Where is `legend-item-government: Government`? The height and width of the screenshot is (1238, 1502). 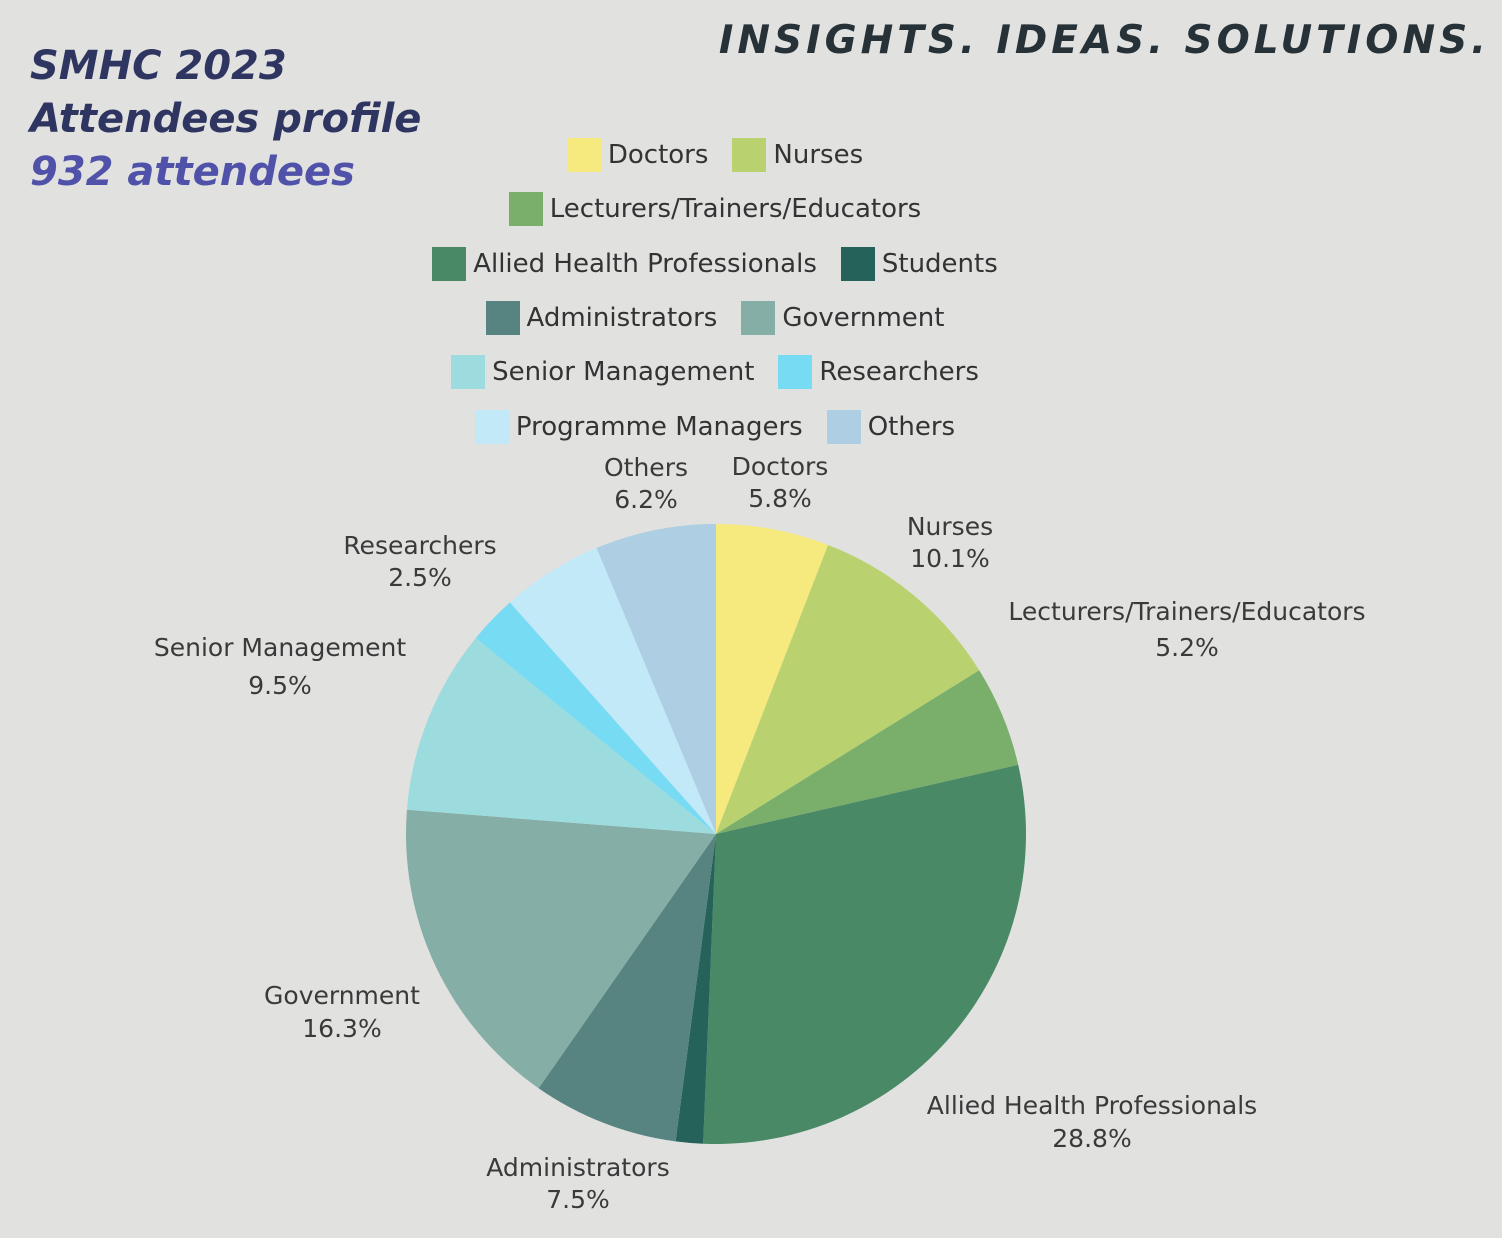
legend-item-government: Government is located at coordinates (843, 318).